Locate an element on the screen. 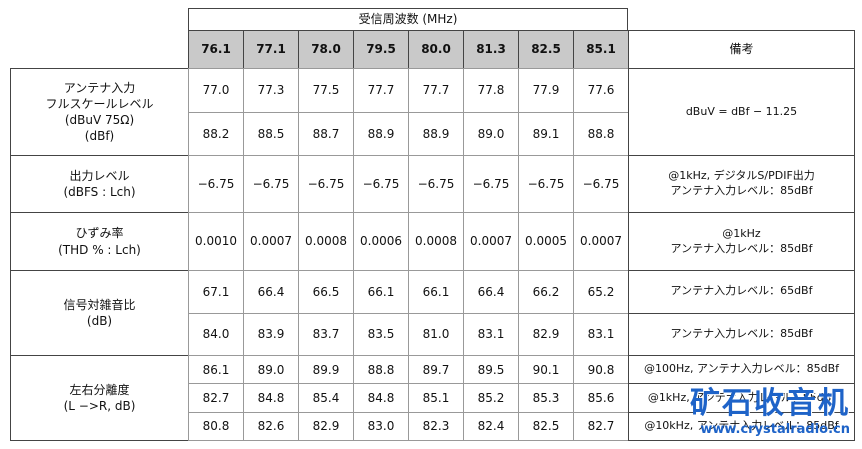  value: 66.2 is located at coordinates (546, 292).